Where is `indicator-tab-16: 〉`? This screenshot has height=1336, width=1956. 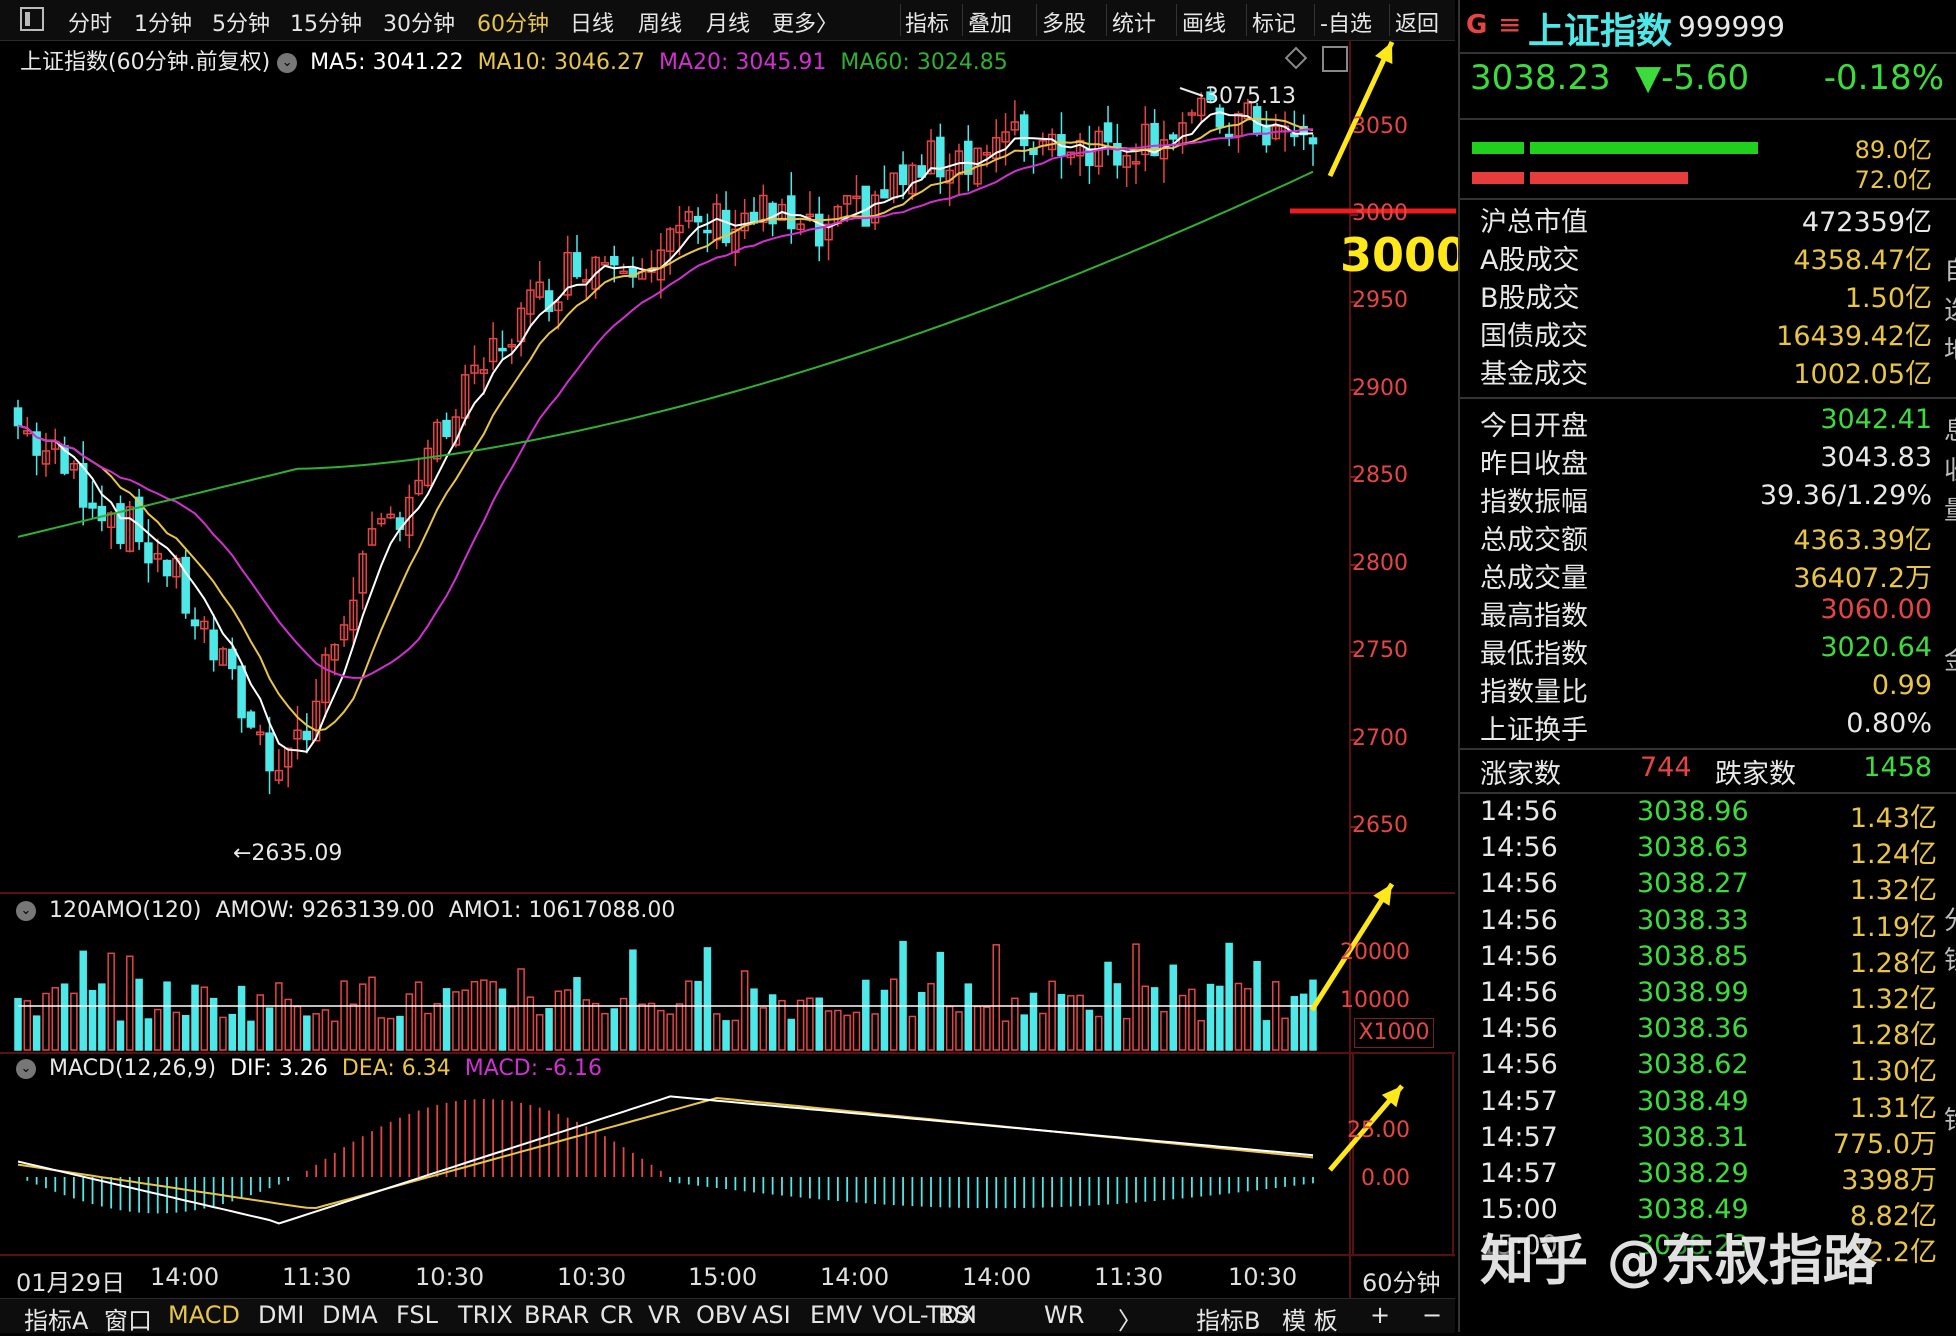
indicator-tab-16: 〉 is located at coordinates (1130, 1321).